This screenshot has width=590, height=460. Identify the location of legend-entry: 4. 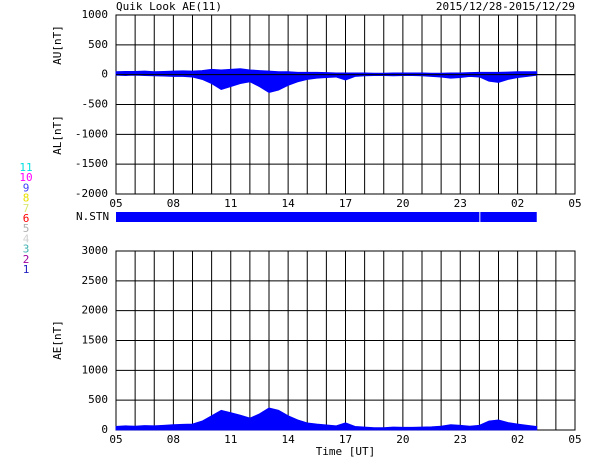
(26, 238).